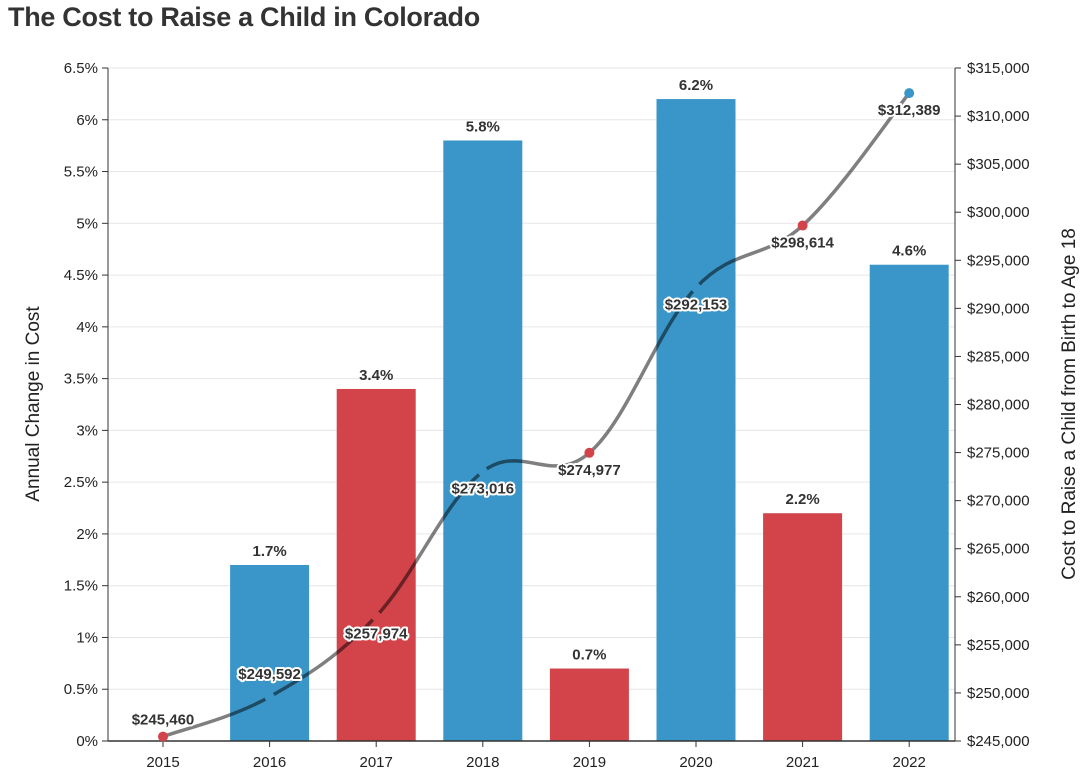 The image size is (1080, 772). I want to click on bar-value-label: 6.2%, so click(696, 85).